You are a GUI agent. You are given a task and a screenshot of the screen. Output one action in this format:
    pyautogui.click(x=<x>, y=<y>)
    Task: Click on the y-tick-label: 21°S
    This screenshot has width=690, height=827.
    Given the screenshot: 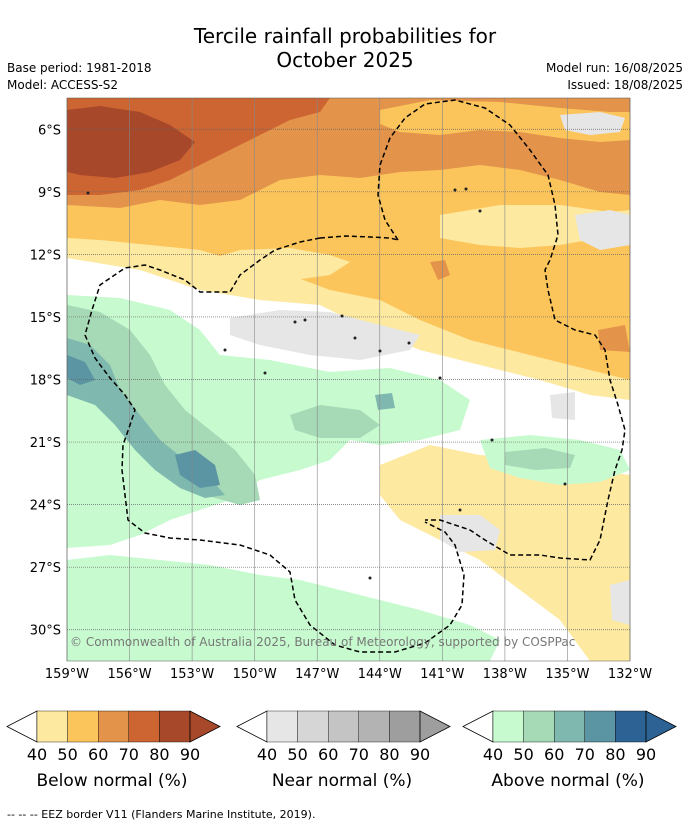 What is the action you would take?
    pyautogui.click(x=45, y=443)
    